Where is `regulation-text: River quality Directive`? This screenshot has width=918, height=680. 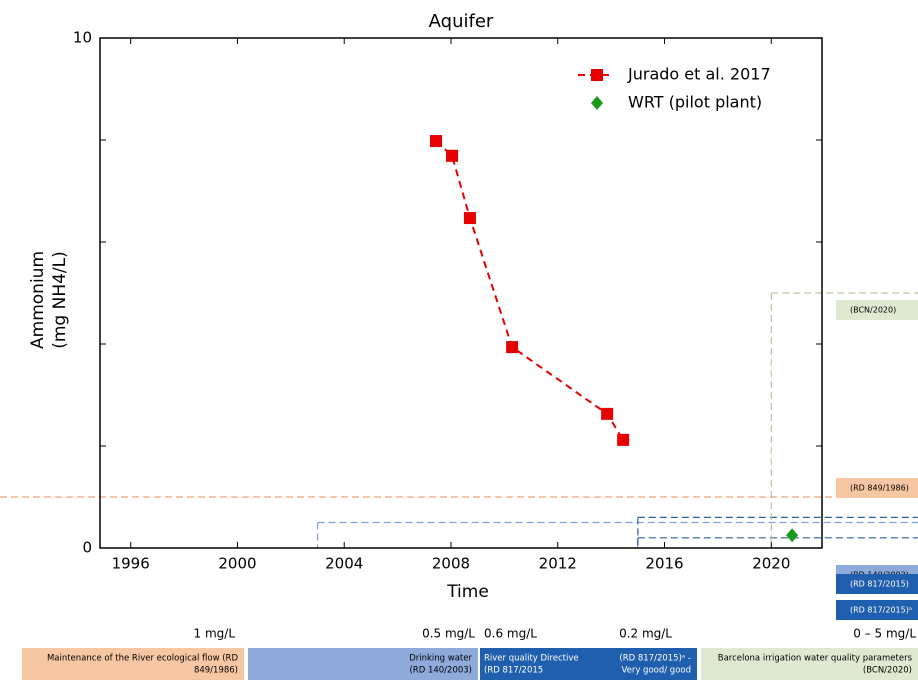
regulation-text: River quality Directive is located at coordinates (531, 659).